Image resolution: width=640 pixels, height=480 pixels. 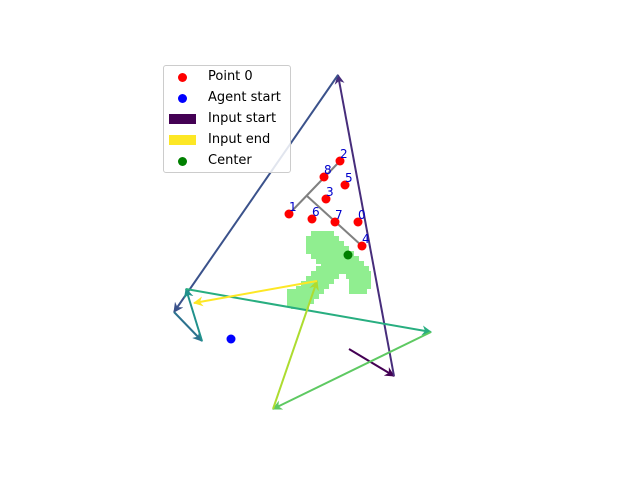 I want to click on point-label: 6, so click(x=316, y=212).